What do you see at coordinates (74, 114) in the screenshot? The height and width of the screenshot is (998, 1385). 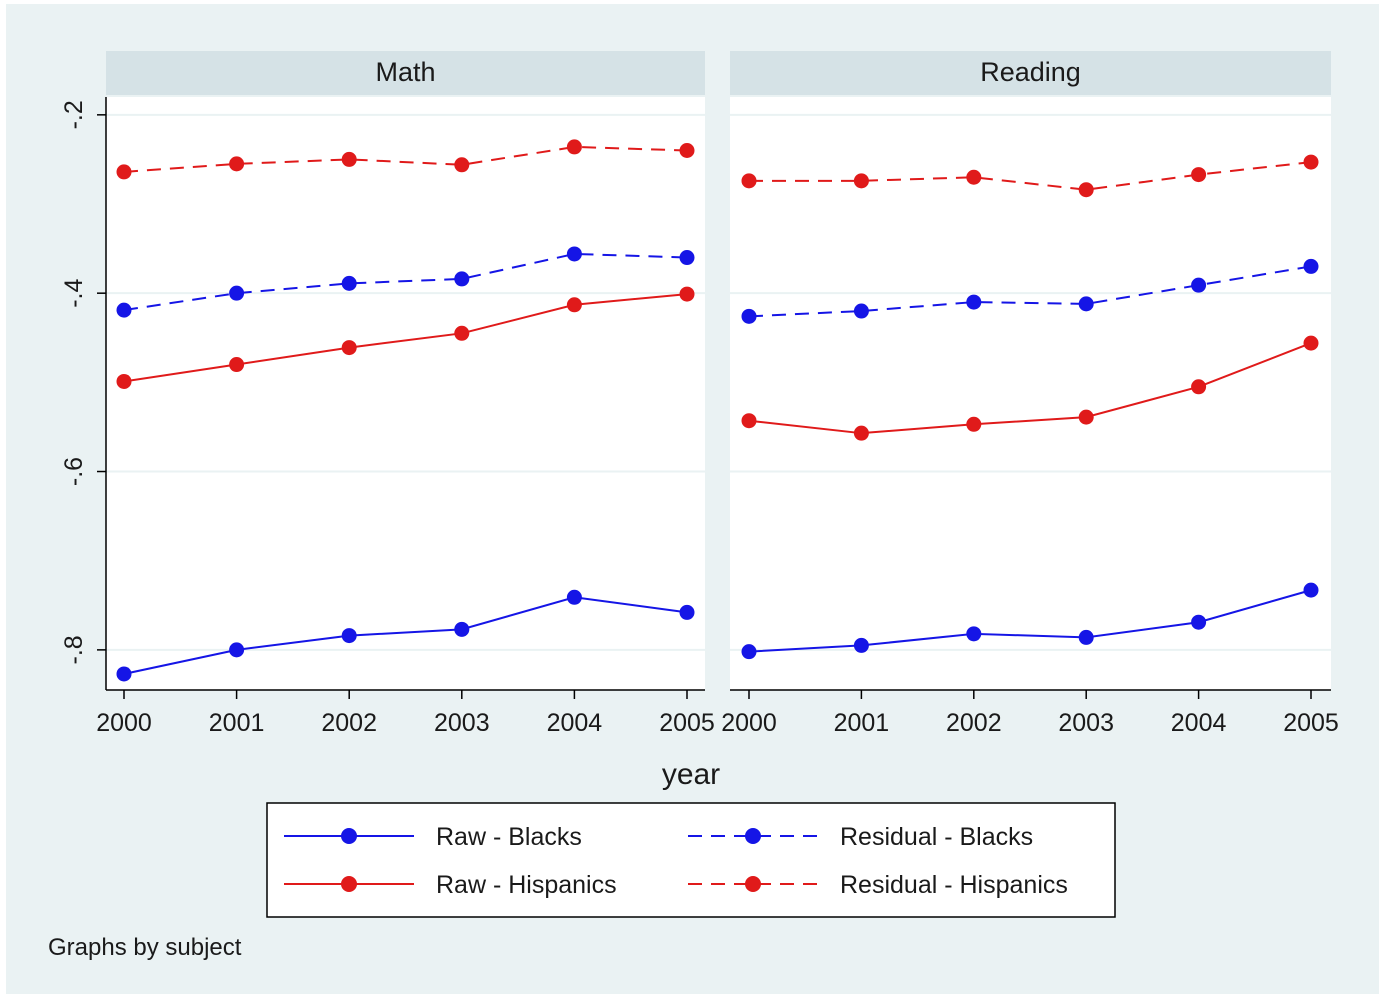 I see `y-tick-label: -.2` at bounding box center [74, 114].